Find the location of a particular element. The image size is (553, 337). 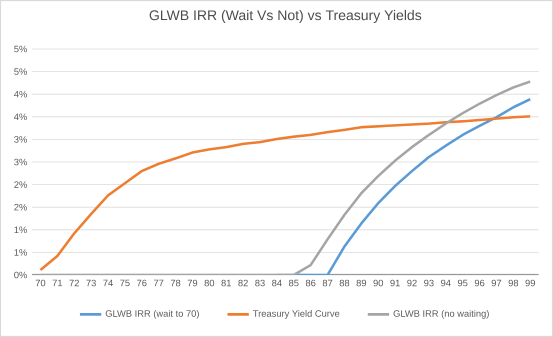

x-tick-label: 82 is located at coordinates (243, 283).